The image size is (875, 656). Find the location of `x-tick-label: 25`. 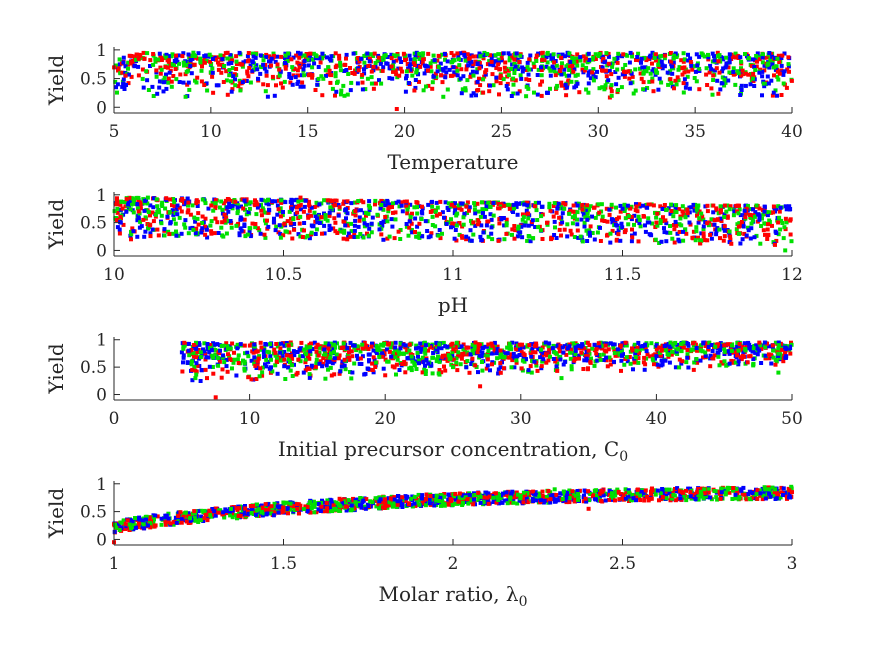

x-tick-label: 25 is located at coordinates (502, 132).